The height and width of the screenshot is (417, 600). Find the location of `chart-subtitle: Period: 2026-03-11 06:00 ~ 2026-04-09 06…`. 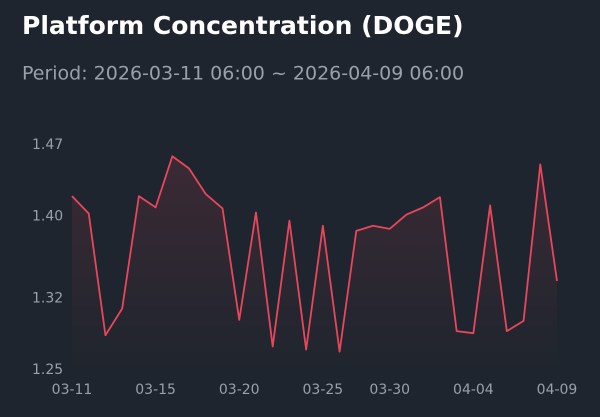

chart-subtitle: Period: 2026-03-11 06:00 ~ 2026-04-09 06… is located at coordinates (243, 74).